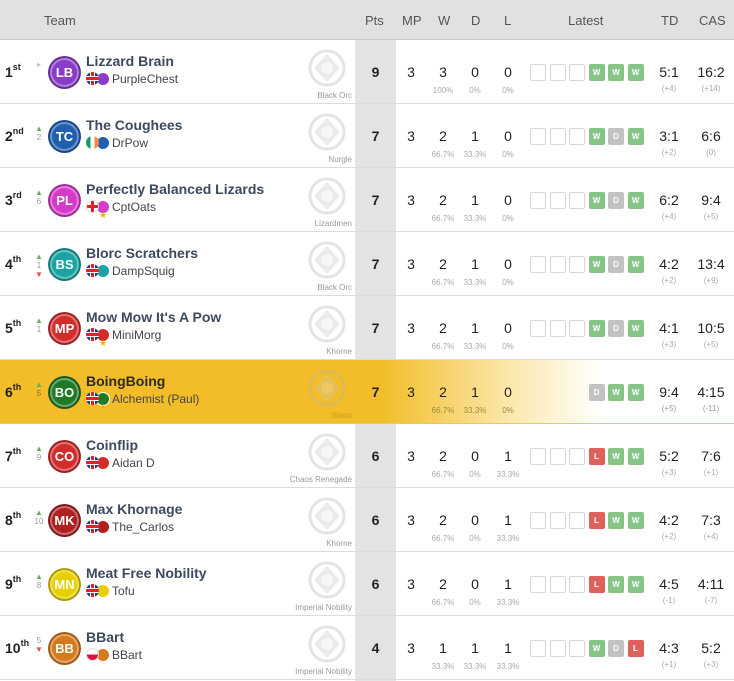 The height and width of the screenshot is (681, 734). Describe the element at coordinates (64, 456) in the screenshot. I see `team-badge: CO` at that location.